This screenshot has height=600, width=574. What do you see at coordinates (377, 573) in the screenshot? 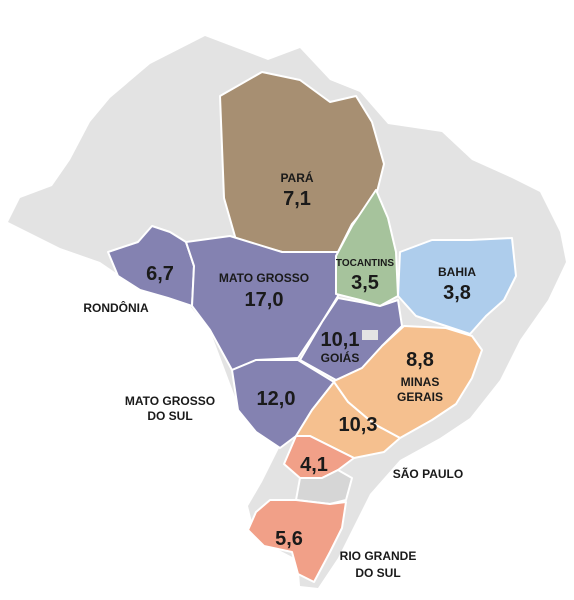
I see `label-rio-grande-do-sul-name-2: DO SUL` at bounding box center [377, 573].